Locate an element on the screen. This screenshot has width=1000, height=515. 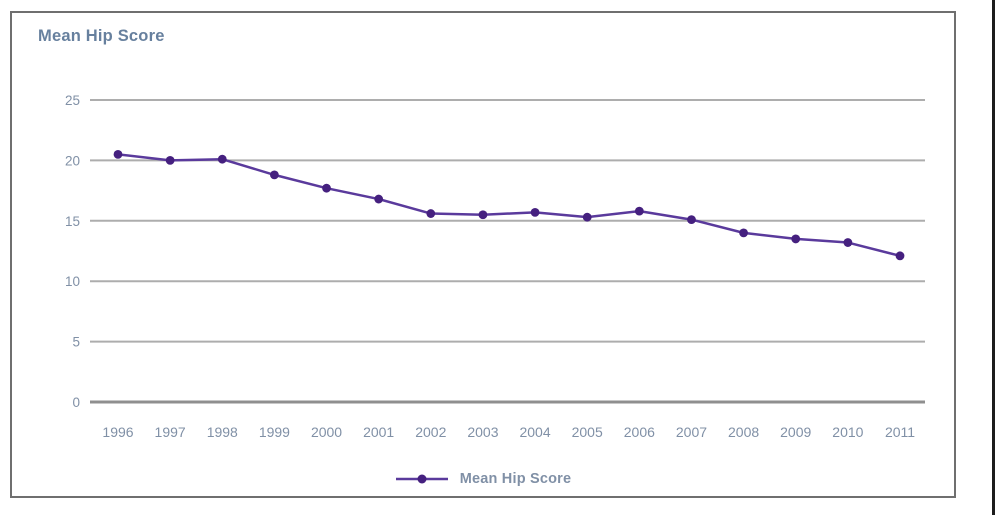
x-tick-label: 2011 is located at coordinates (900, 432).